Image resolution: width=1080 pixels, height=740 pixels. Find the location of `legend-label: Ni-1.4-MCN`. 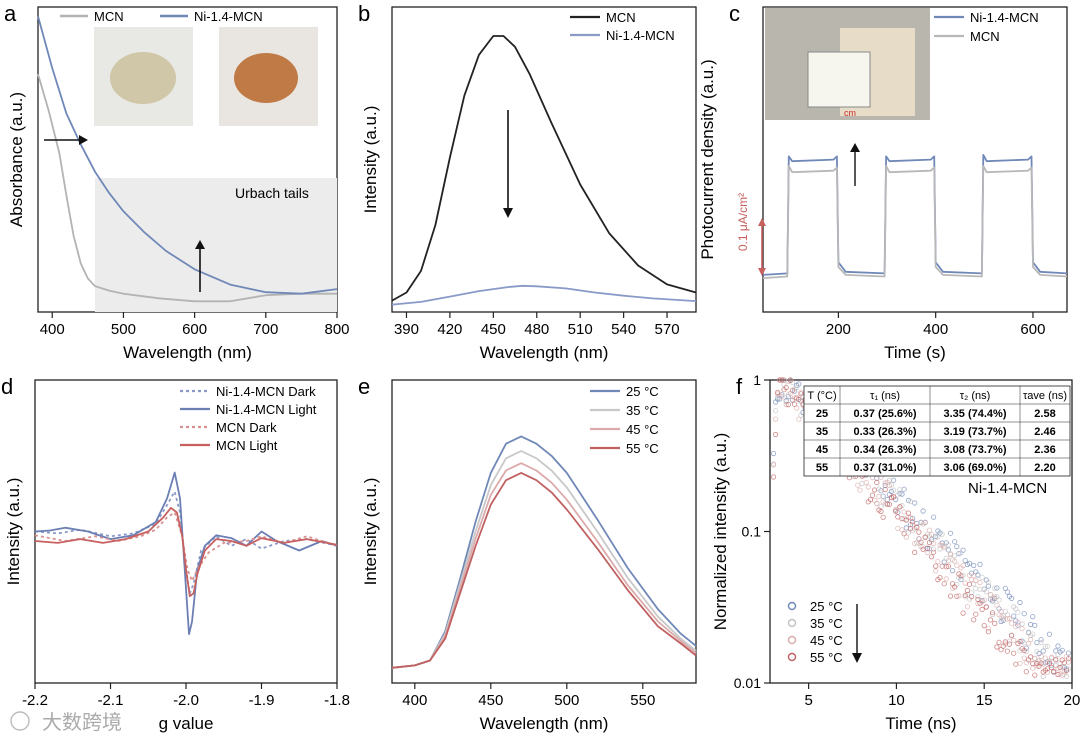

legend-label: Ni-1.4-MCN is located at coordinates (640, 35).